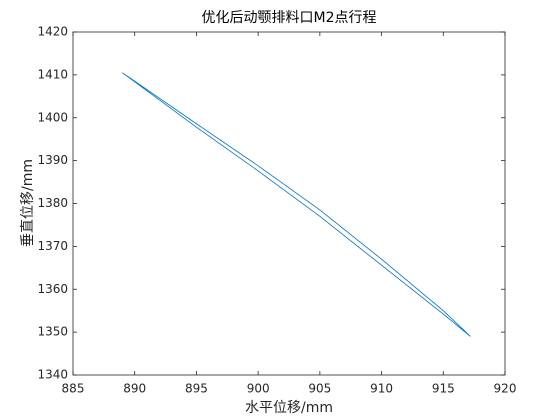 This screenshot has width=560, height=420. Describe the element at coordinates (52, 74) in the screenshot. I see `y-tick-label: 1410` at that location.